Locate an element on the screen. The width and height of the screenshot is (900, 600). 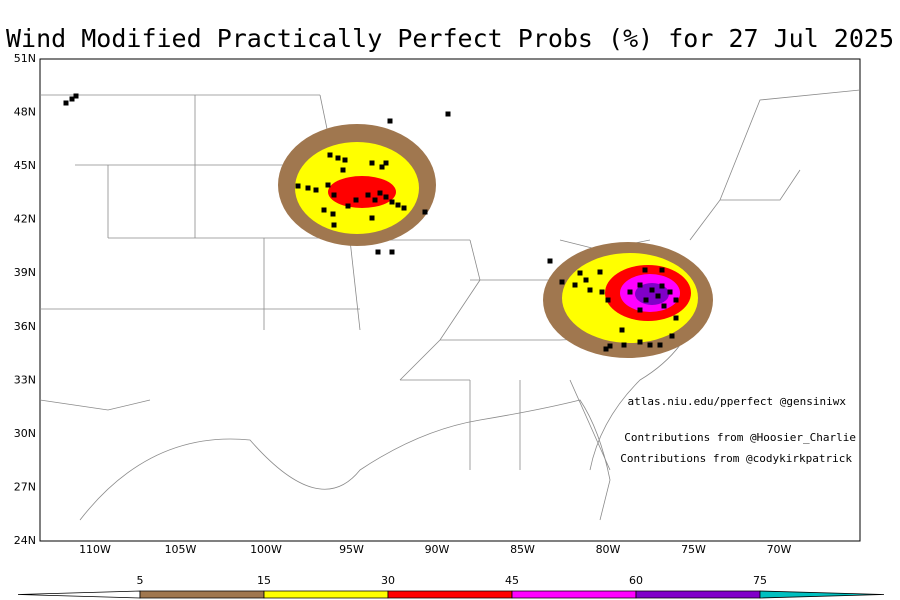
lon-label: 110W is located at coordinates (95, 549).